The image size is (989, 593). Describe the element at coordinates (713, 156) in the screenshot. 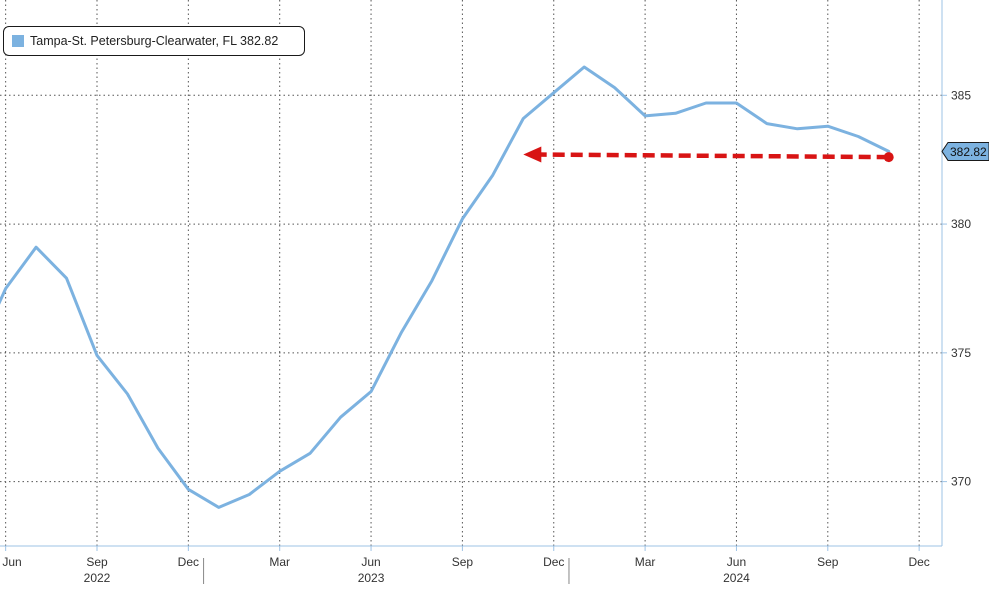

I see `annotation-arrow-shaft` at that location.